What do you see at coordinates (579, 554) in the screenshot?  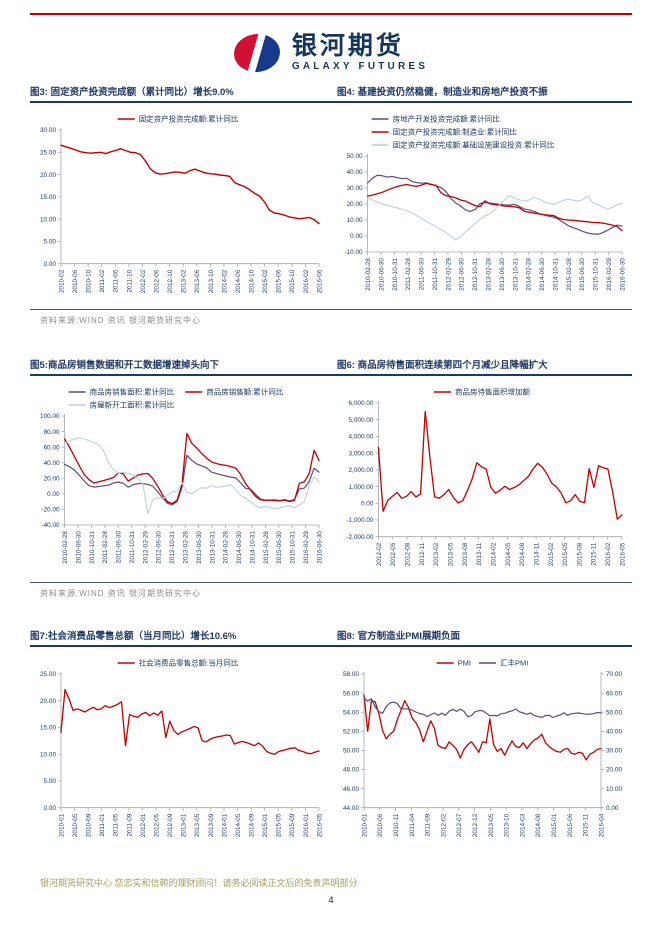 I see `svg-text: 2015-08` at bounding box center [579, 554].